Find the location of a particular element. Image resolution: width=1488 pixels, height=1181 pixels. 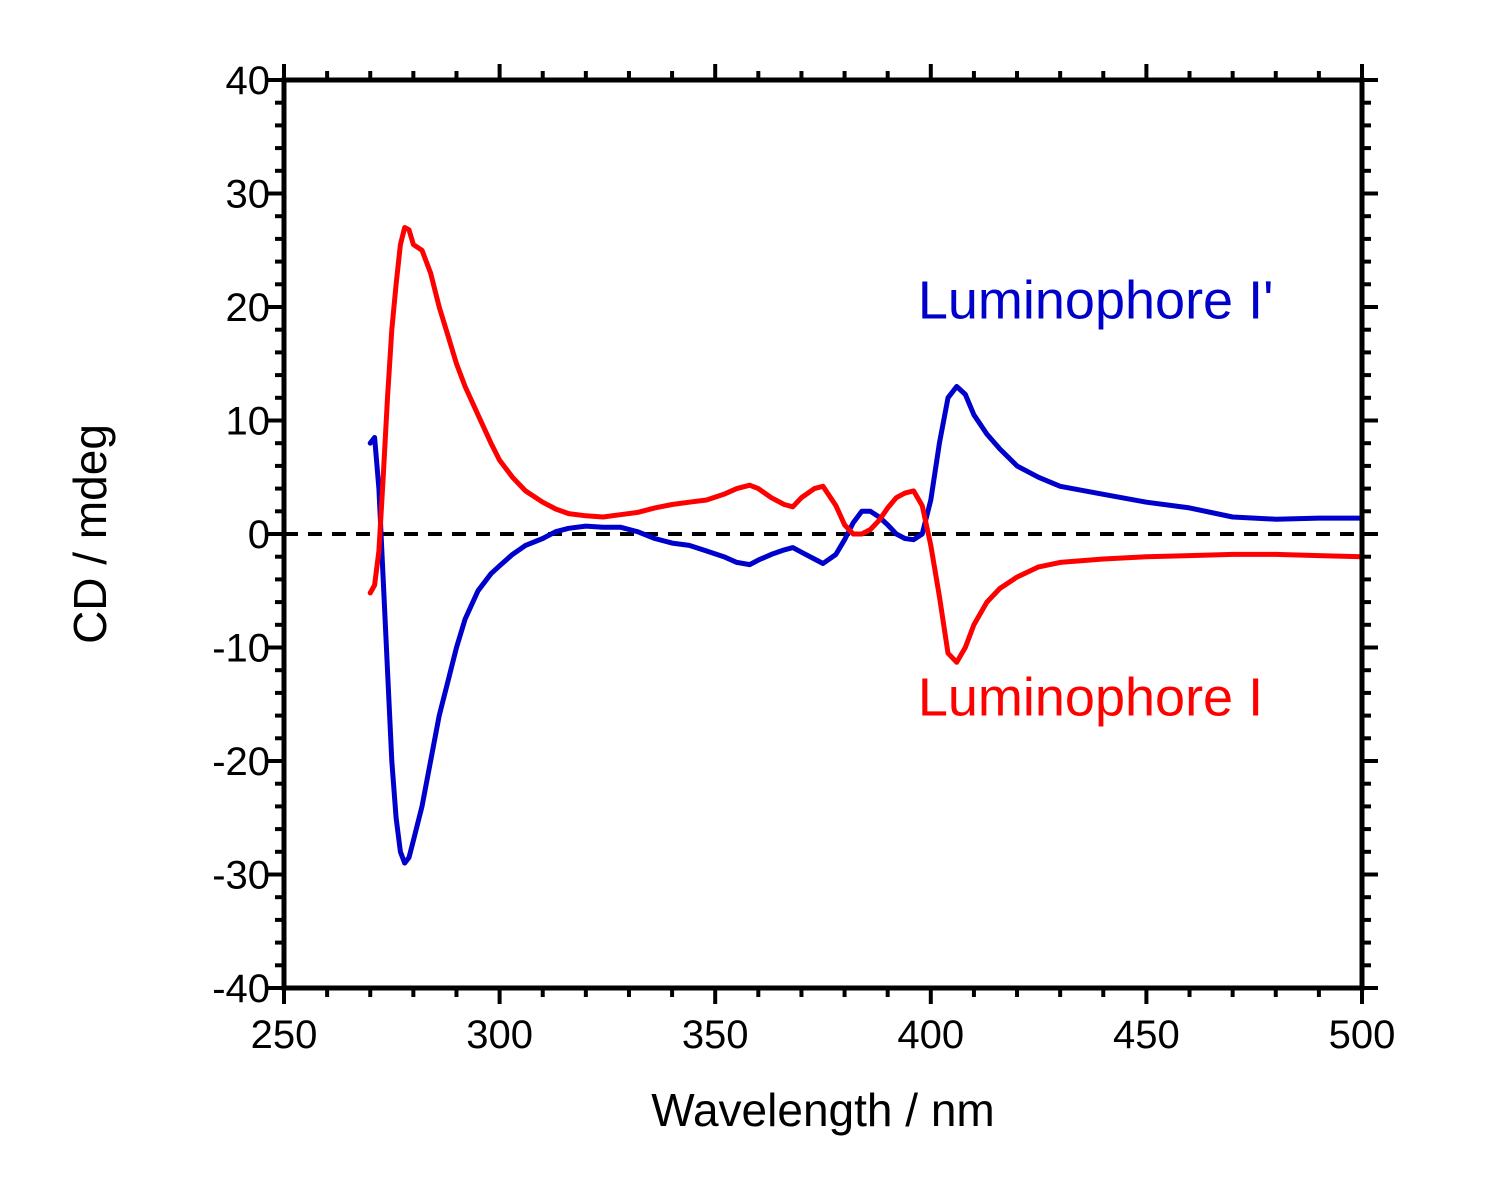

y-tick-label: -10 is located at coordinates (241, 649).